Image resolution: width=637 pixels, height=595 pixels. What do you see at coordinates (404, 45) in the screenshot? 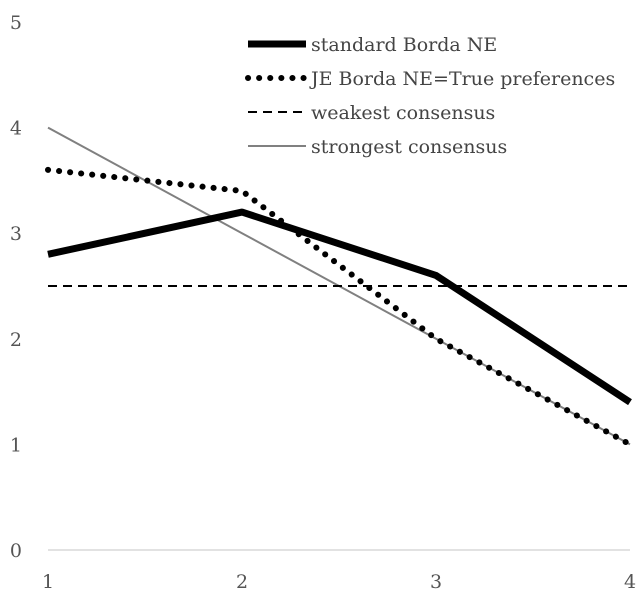
I see `legend-label: standard Borda NE` at bounding box center [404, 45].